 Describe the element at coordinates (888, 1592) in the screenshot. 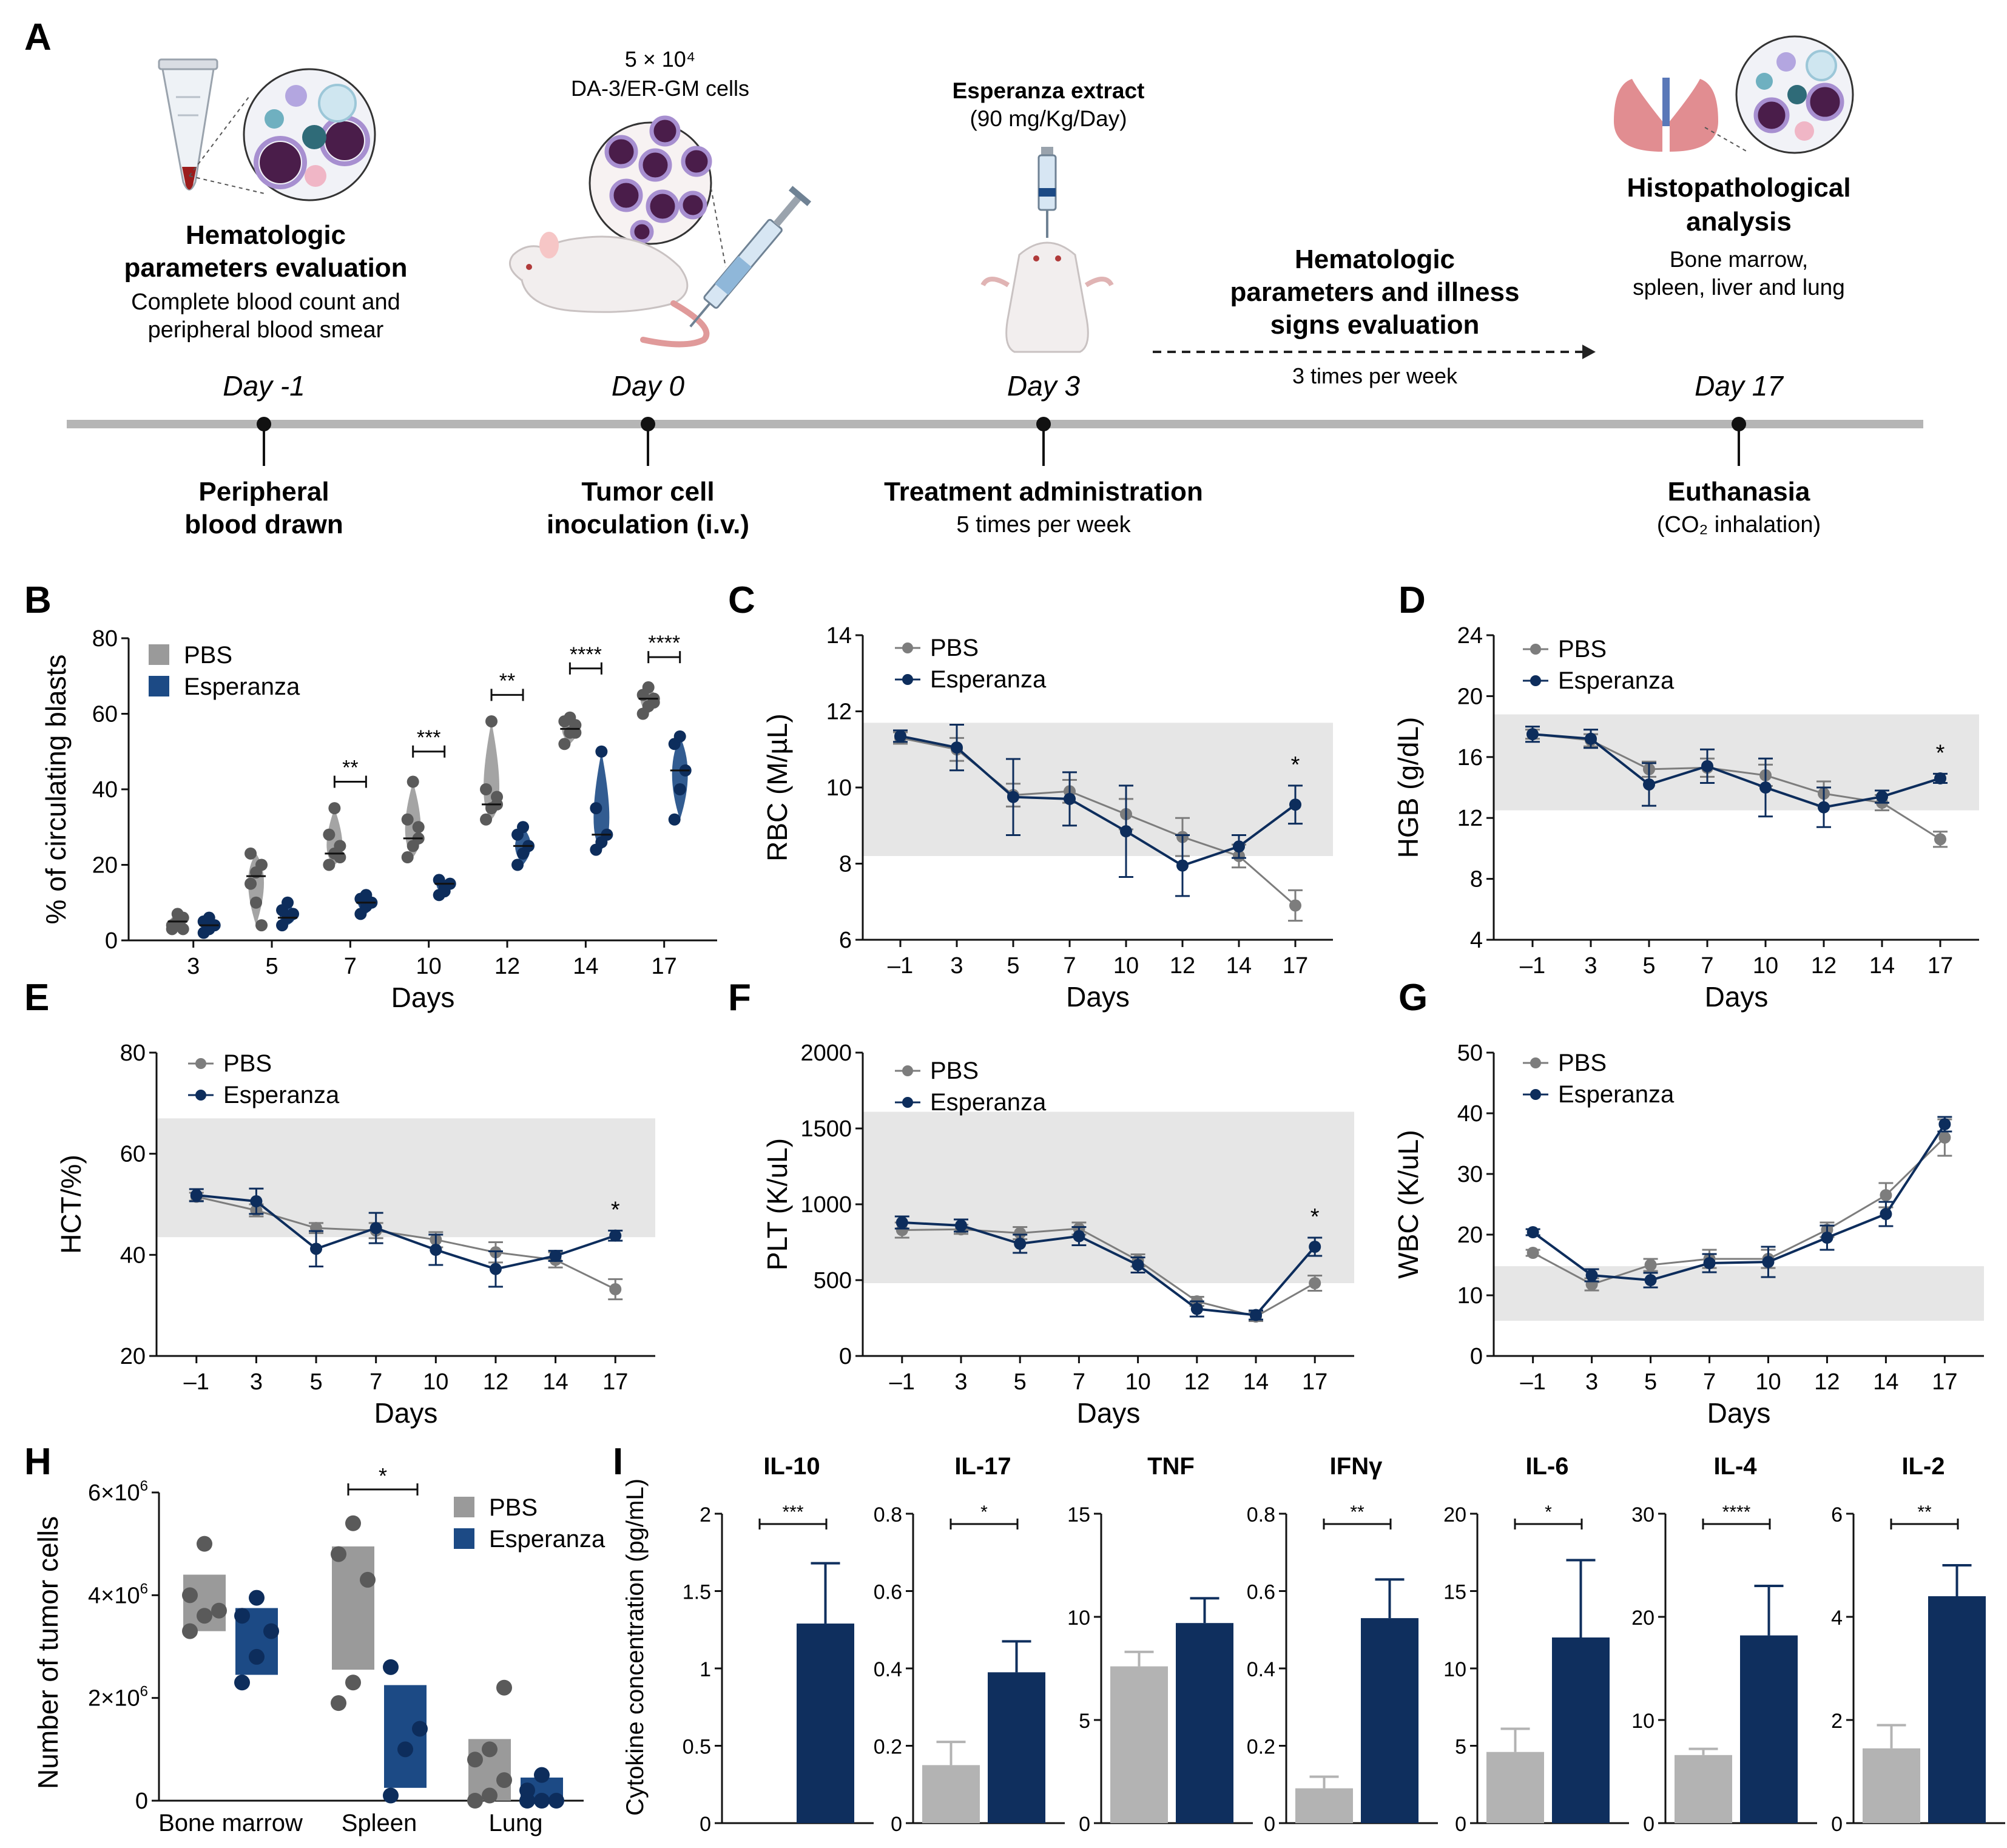

I see `y-tick-label: 0.6` at that location.